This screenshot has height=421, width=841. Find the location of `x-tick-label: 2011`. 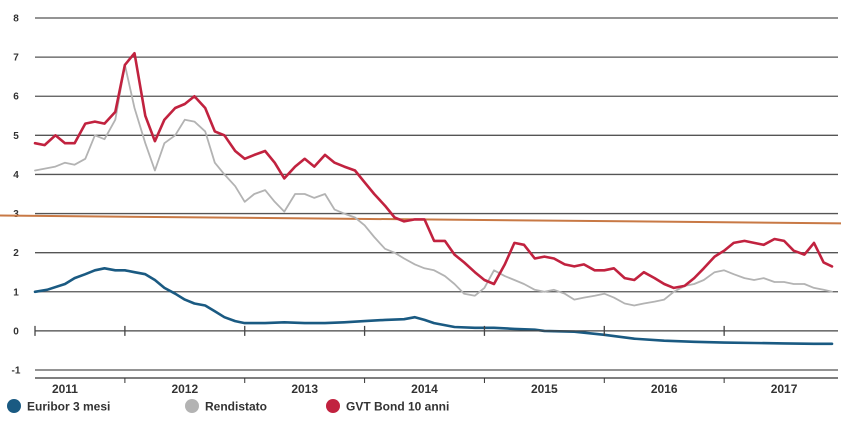

x-tick-label: 2011 is located at coordinates (65, 389).